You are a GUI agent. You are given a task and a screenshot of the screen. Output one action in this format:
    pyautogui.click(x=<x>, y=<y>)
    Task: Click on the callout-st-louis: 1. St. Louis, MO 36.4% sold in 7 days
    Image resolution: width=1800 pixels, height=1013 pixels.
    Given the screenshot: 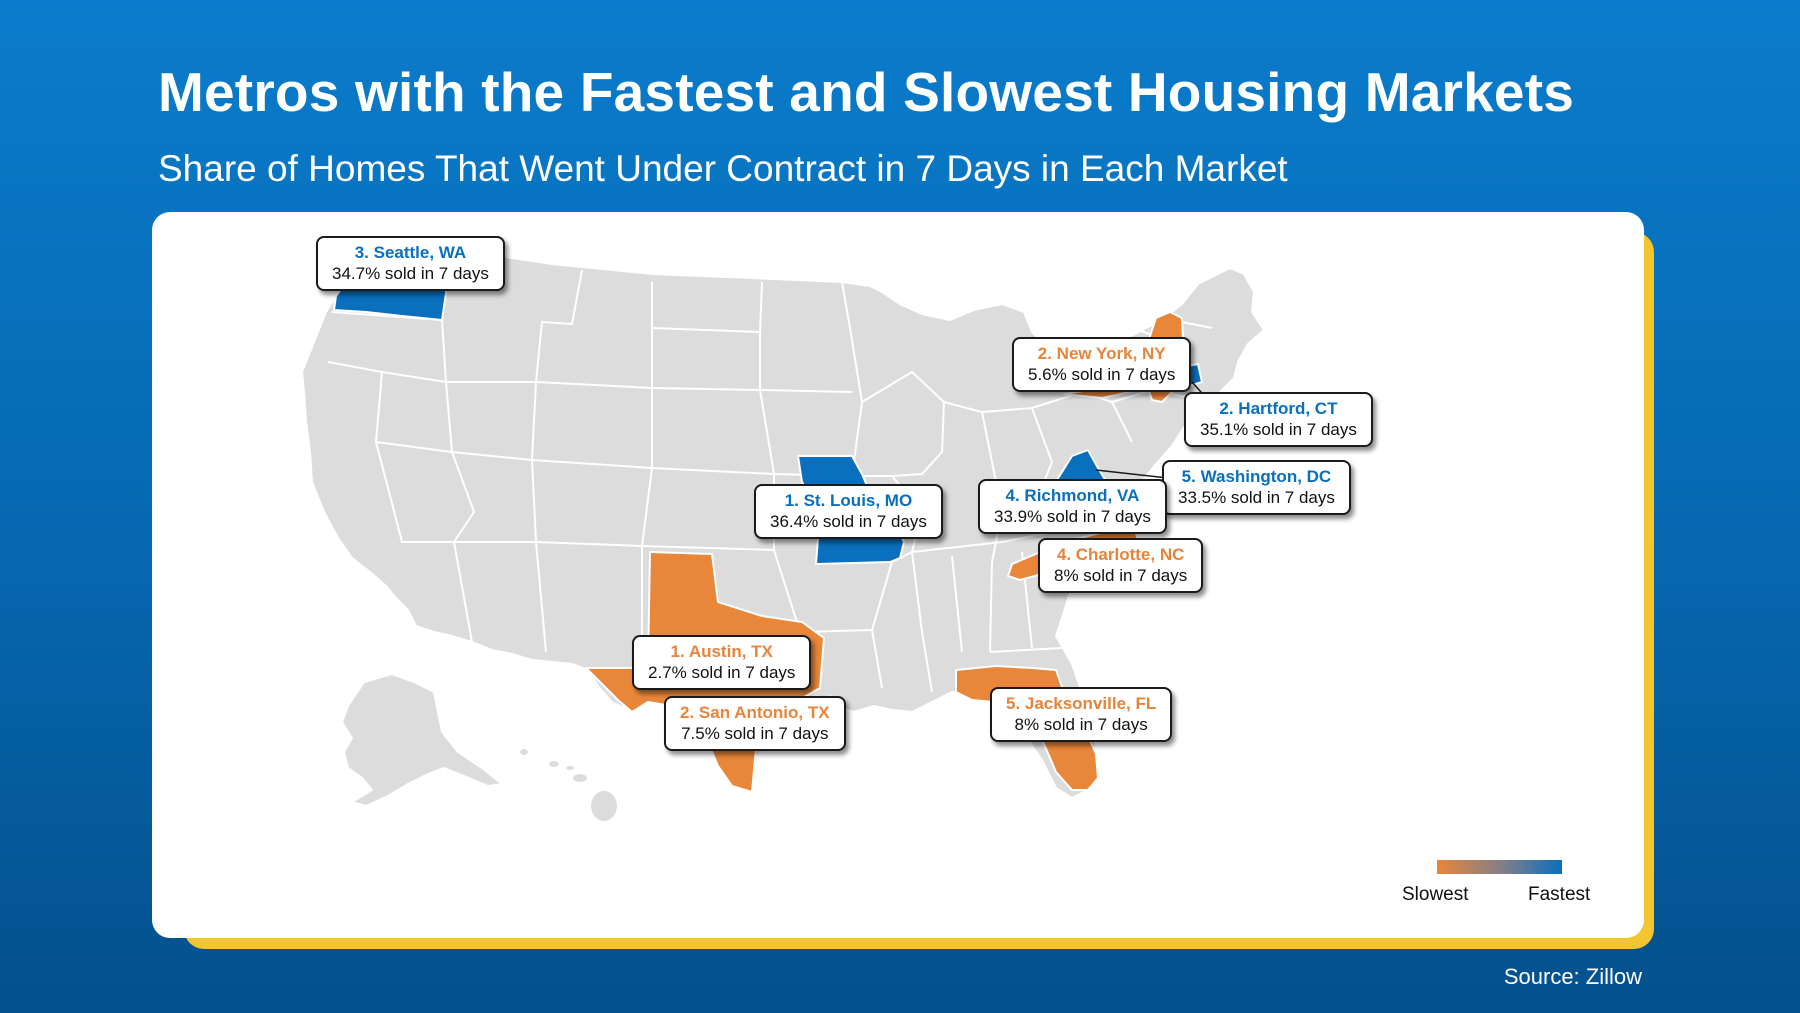 What is the action you would take?
    pyautogui.click(x=848, y=511)
    